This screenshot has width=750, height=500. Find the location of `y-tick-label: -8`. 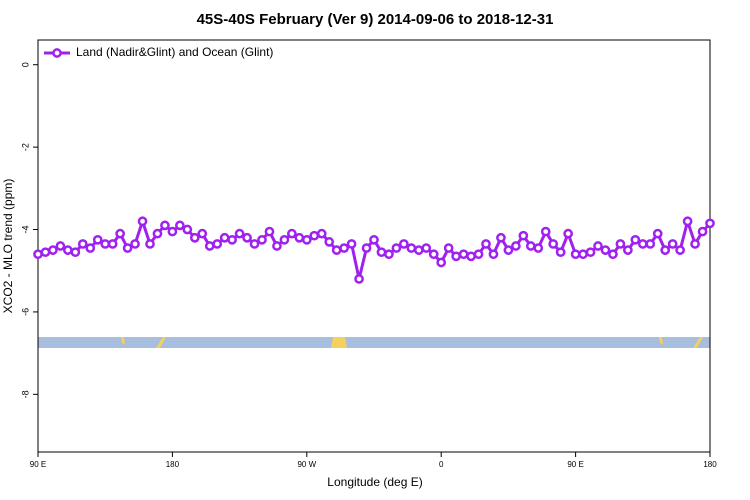

y-tick-label: -8 is located at coordinates (25, 394).